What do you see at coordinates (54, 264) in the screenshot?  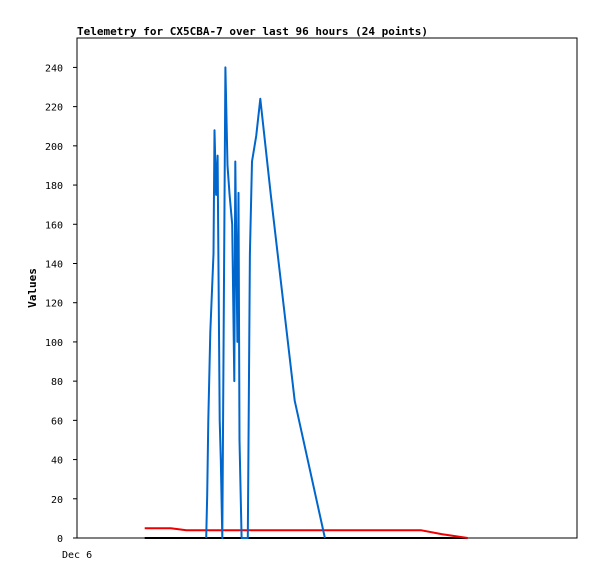 I see `y-tick-label: 140` at bounding box center [54, 264].